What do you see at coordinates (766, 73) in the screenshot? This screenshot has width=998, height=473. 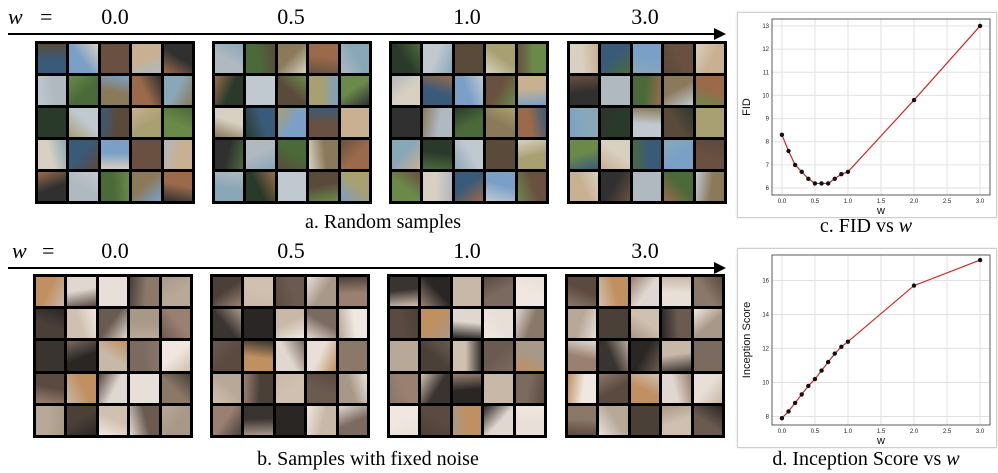 I see `y-tick-label: 11` at bounding box center [766, 73].